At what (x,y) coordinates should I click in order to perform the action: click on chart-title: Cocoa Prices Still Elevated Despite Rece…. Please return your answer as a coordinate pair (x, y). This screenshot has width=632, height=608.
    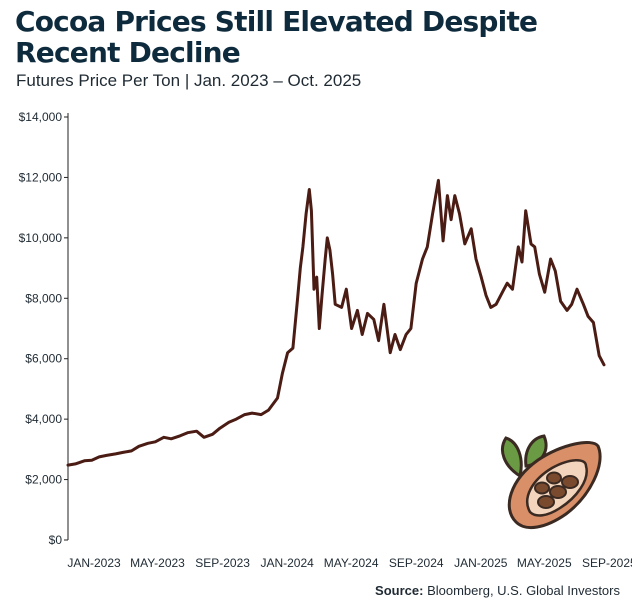
    Looking at the image, I should click on (276, 37).